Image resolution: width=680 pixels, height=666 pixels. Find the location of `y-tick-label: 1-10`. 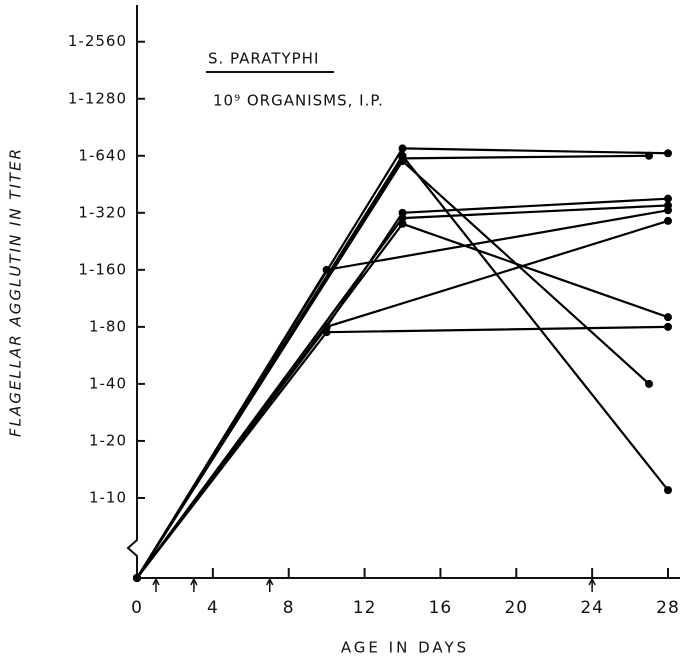

y-tick-label: 1-10 is located at coordinates (108, 497).